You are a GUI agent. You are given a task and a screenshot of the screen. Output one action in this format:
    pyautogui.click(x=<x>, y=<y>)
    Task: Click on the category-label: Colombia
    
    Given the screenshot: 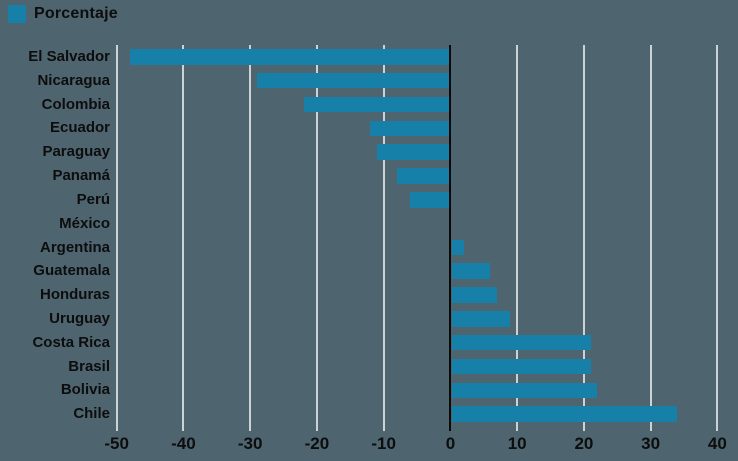 What is the action you would take?
    pyautogui.click(x=75, y=104)
    